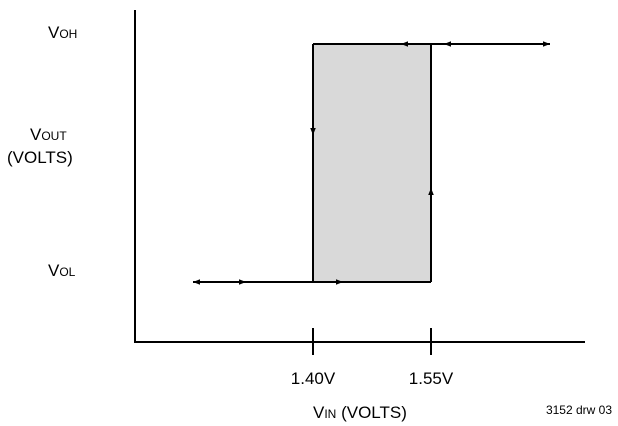 The height and width of the screenshot is (426, 618). I want to click on vout-units-label: (VOLTS), so click(40, 157).